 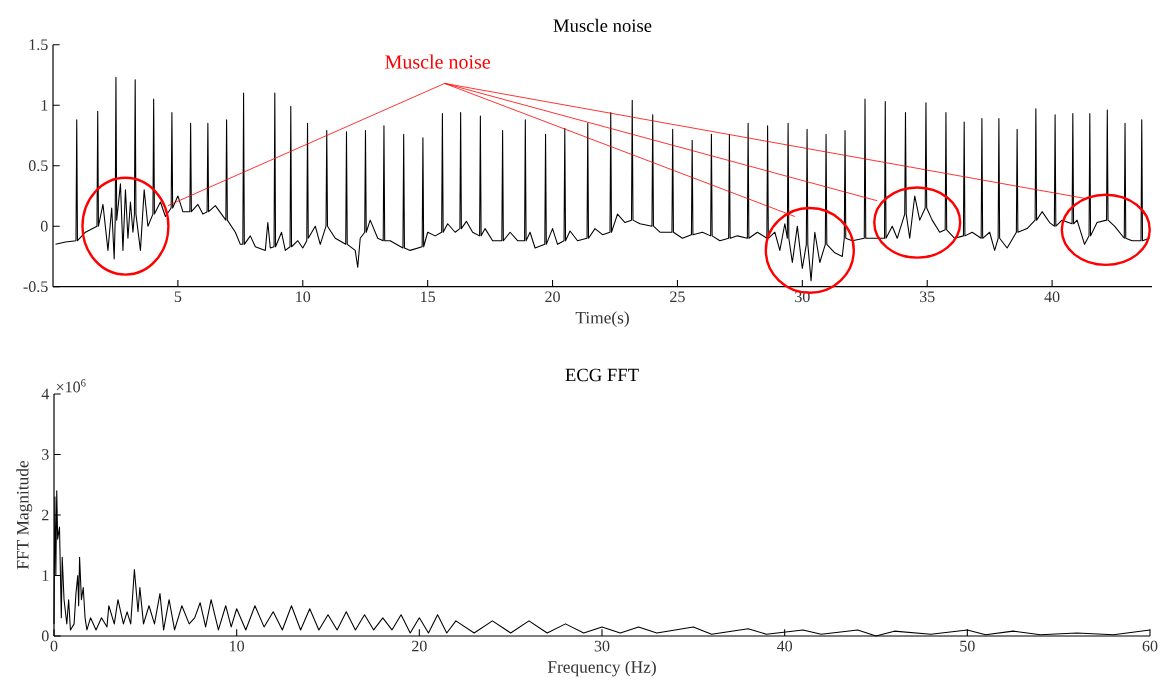 What do you see at coordinates (428, 297) in the screenshot?
I see `x-tick-label: 15` at bounding box center [428, 297].